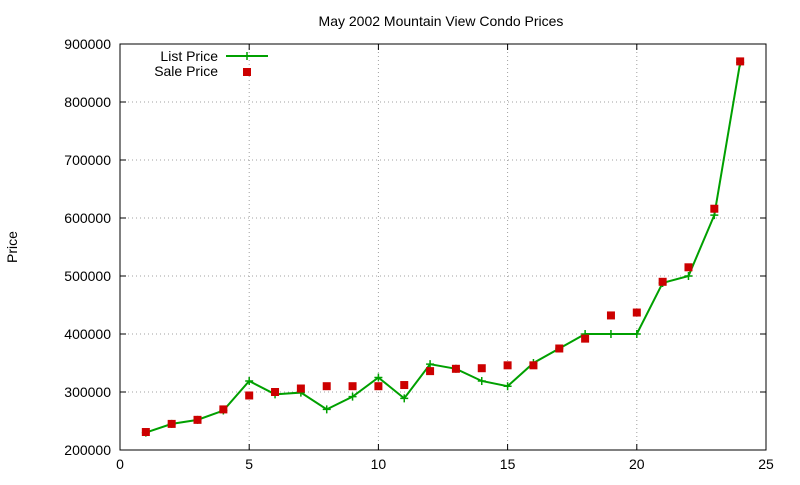 This screenshot has height=485, width=800. What do you see at coordinates (87, 392) in the screenshot?
I see `y-tick-label: 300000` at bounding box center [87, 392].